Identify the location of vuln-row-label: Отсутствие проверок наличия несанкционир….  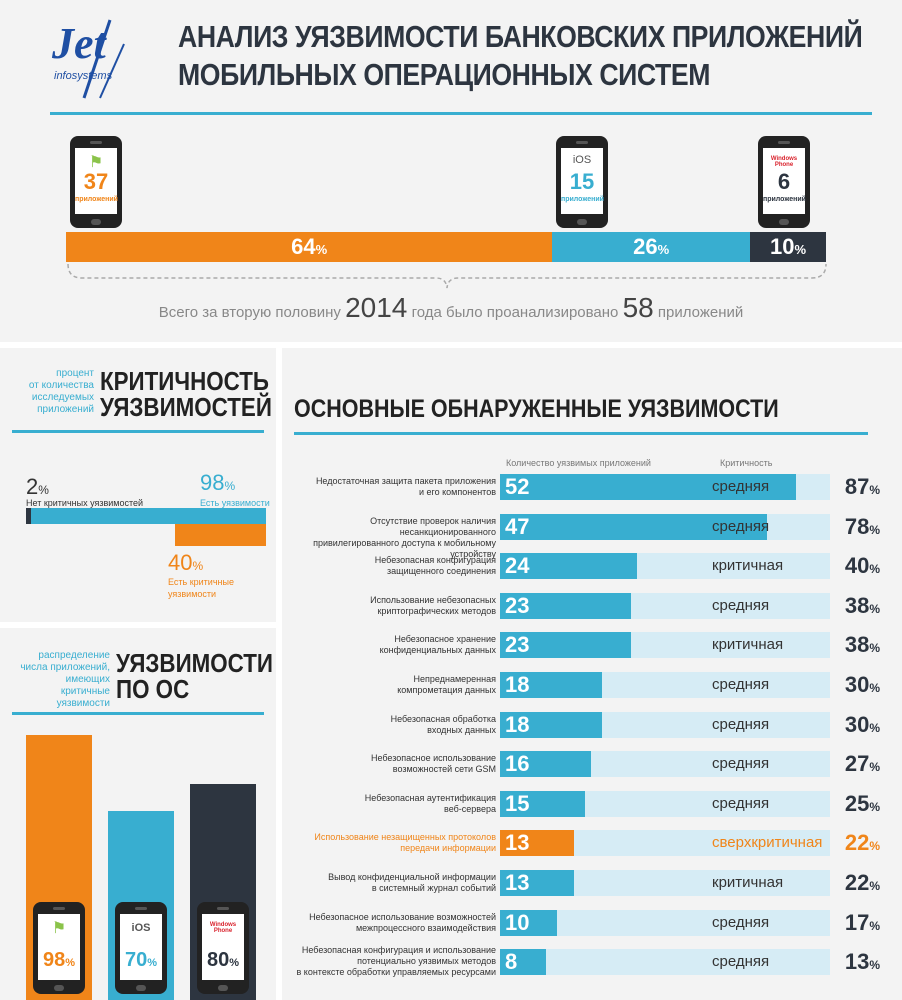
(404, 537).